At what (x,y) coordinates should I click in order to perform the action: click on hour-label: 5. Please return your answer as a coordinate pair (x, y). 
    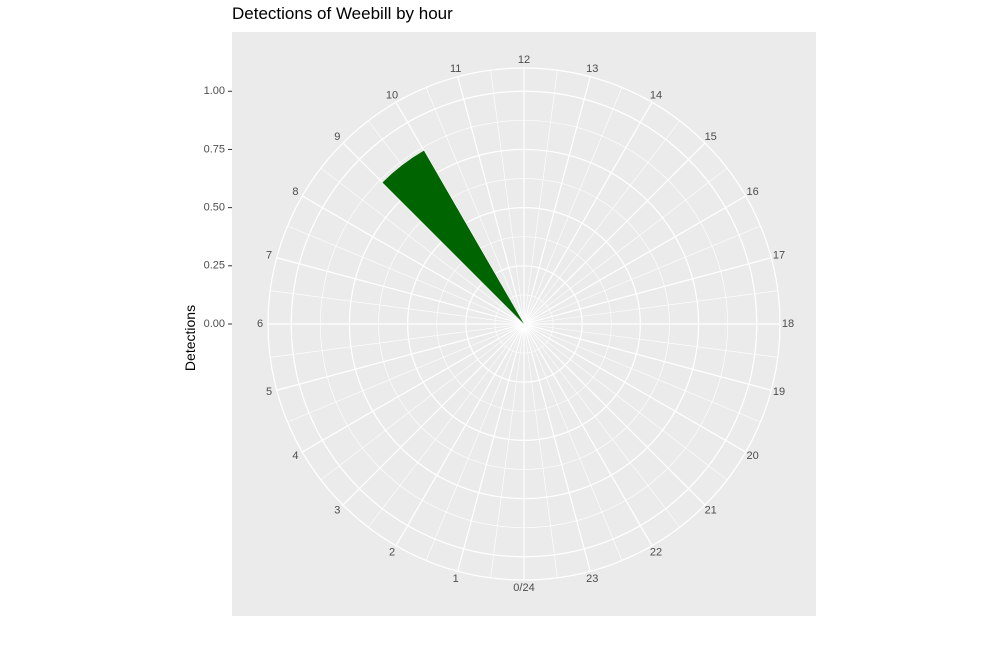
    Looking at the image, I should click on (269, 392).